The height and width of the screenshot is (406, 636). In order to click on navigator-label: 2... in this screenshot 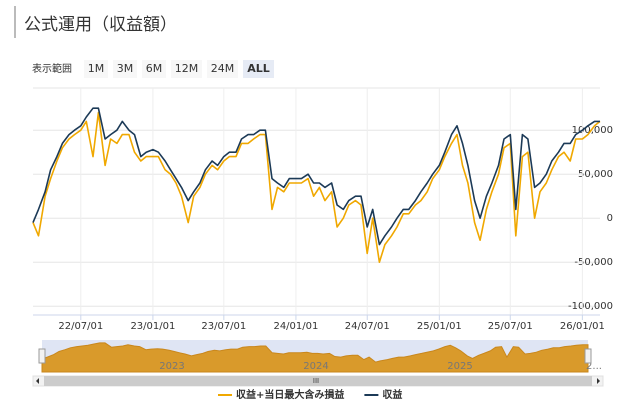, I will do `click(594, 366)`.